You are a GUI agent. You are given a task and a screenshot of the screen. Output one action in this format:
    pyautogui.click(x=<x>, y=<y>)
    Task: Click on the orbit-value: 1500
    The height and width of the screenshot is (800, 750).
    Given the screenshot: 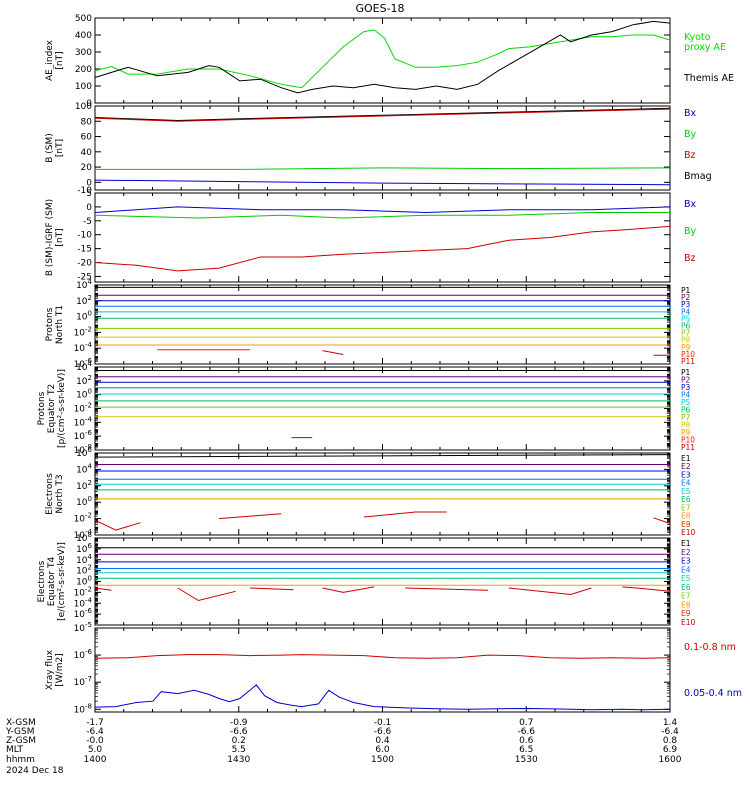 What is the action you would take?
    pyautogui.click(x=382, y=760)
    